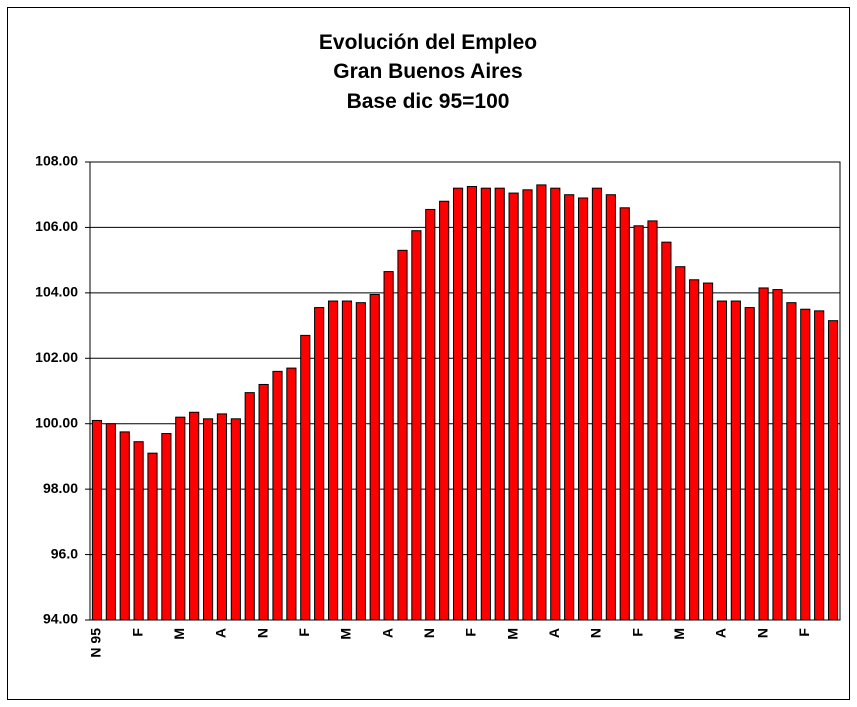  What do you see at coordinates (64, 553) in the screenshot?
I see `y-tick-label: 96.0` at bounding box center [64, 553].